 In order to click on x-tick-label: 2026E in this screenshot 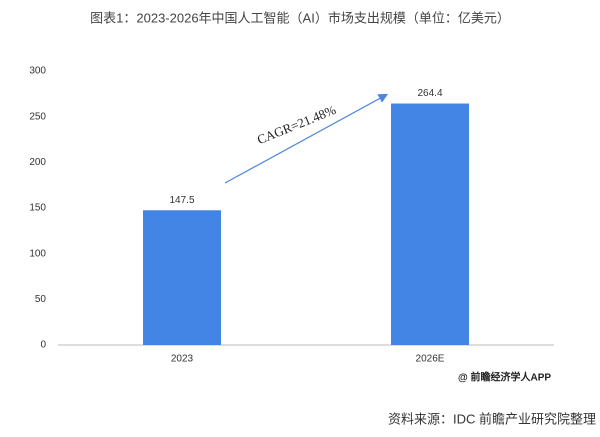, I will do `click(430, 359)`.